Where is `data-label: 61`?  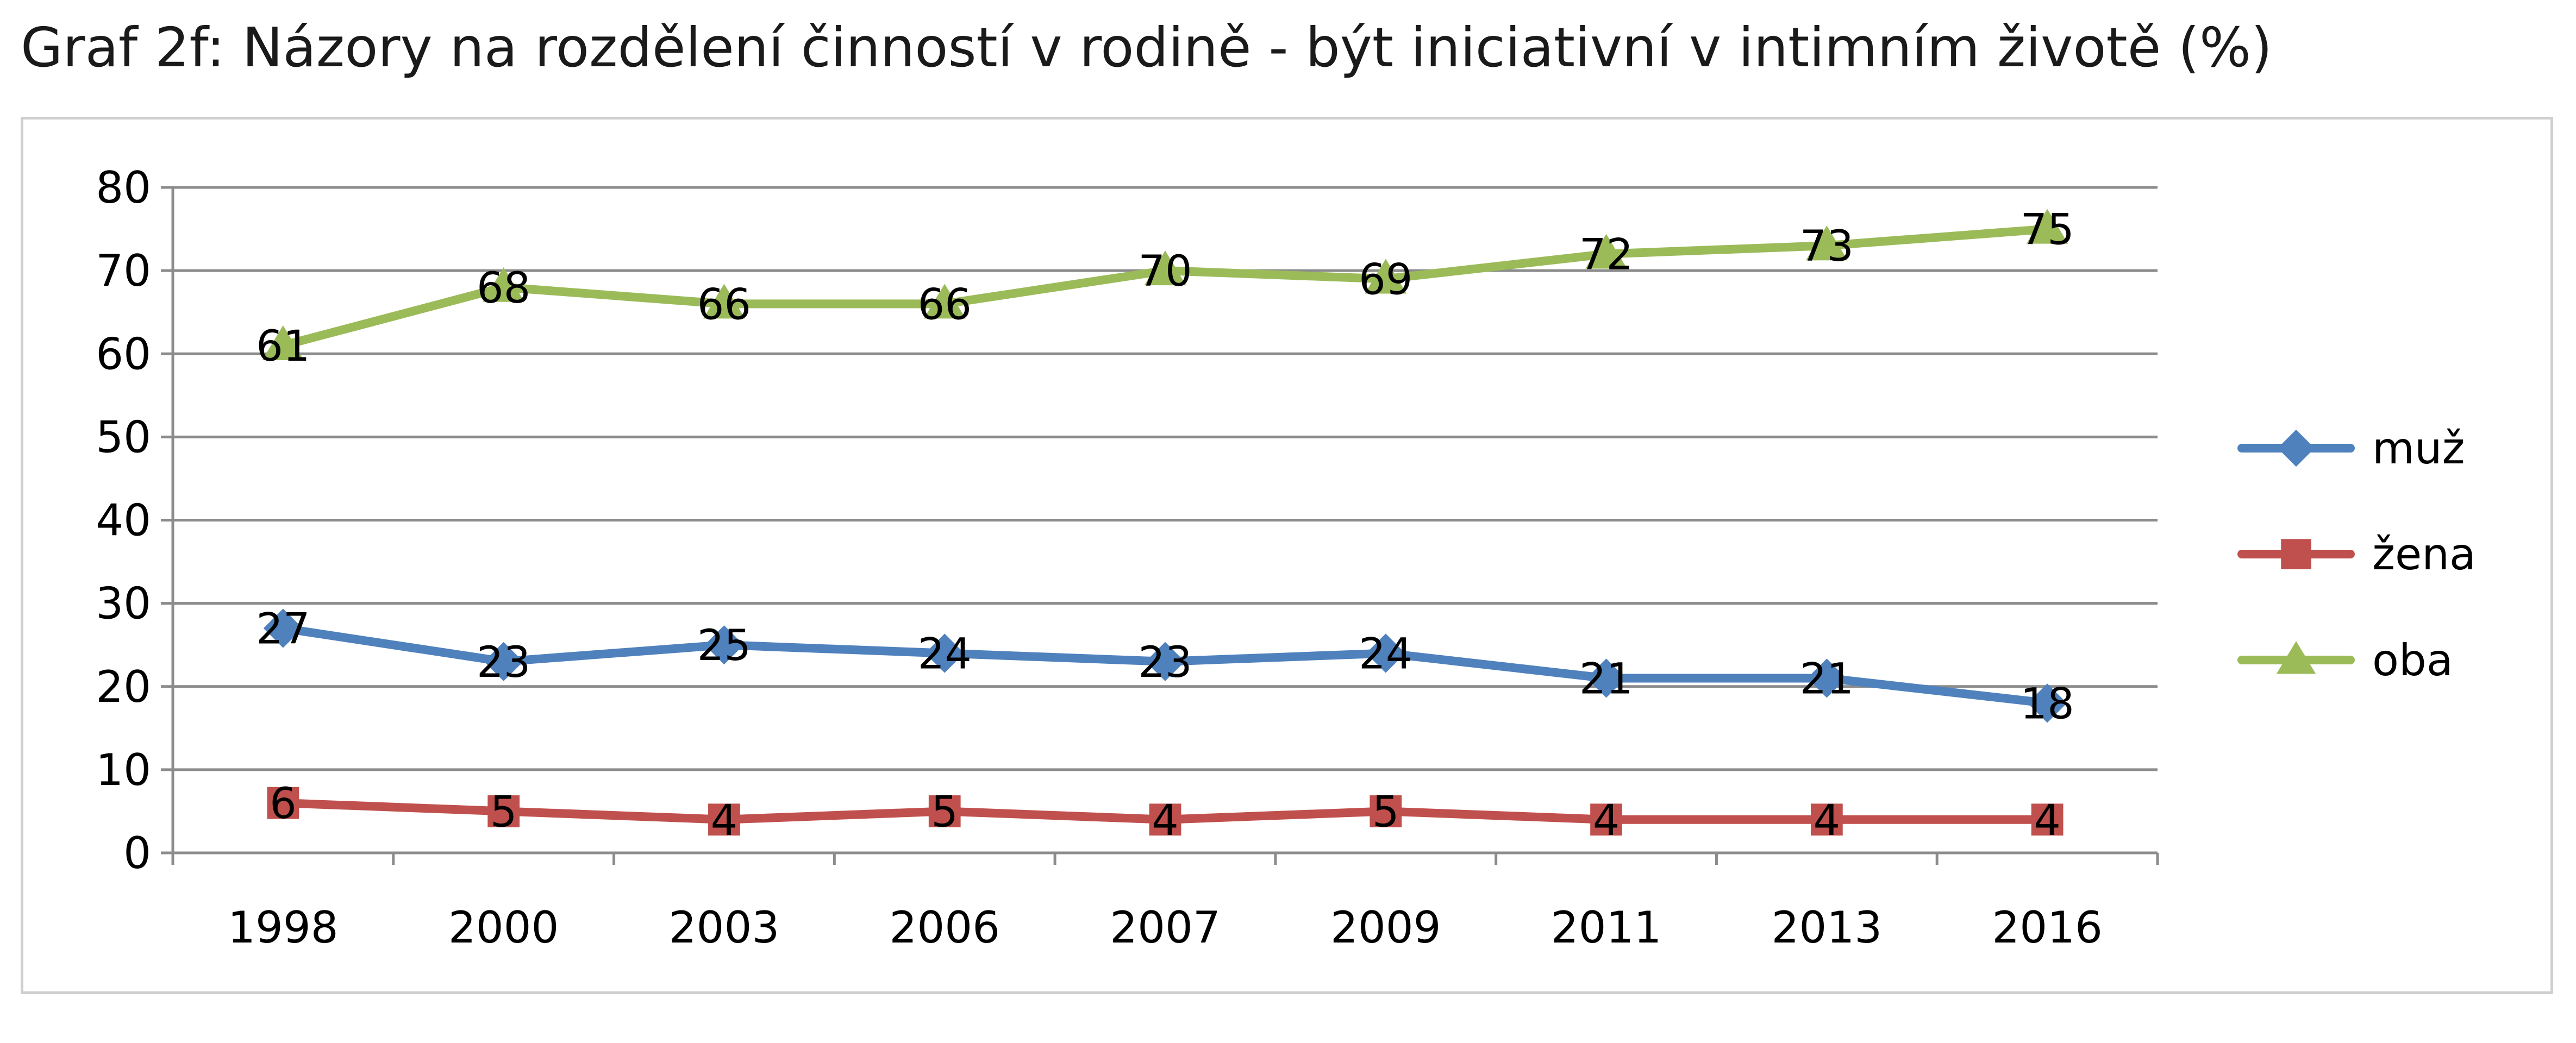
data-label: 61 is located at coordinates (283, 346).